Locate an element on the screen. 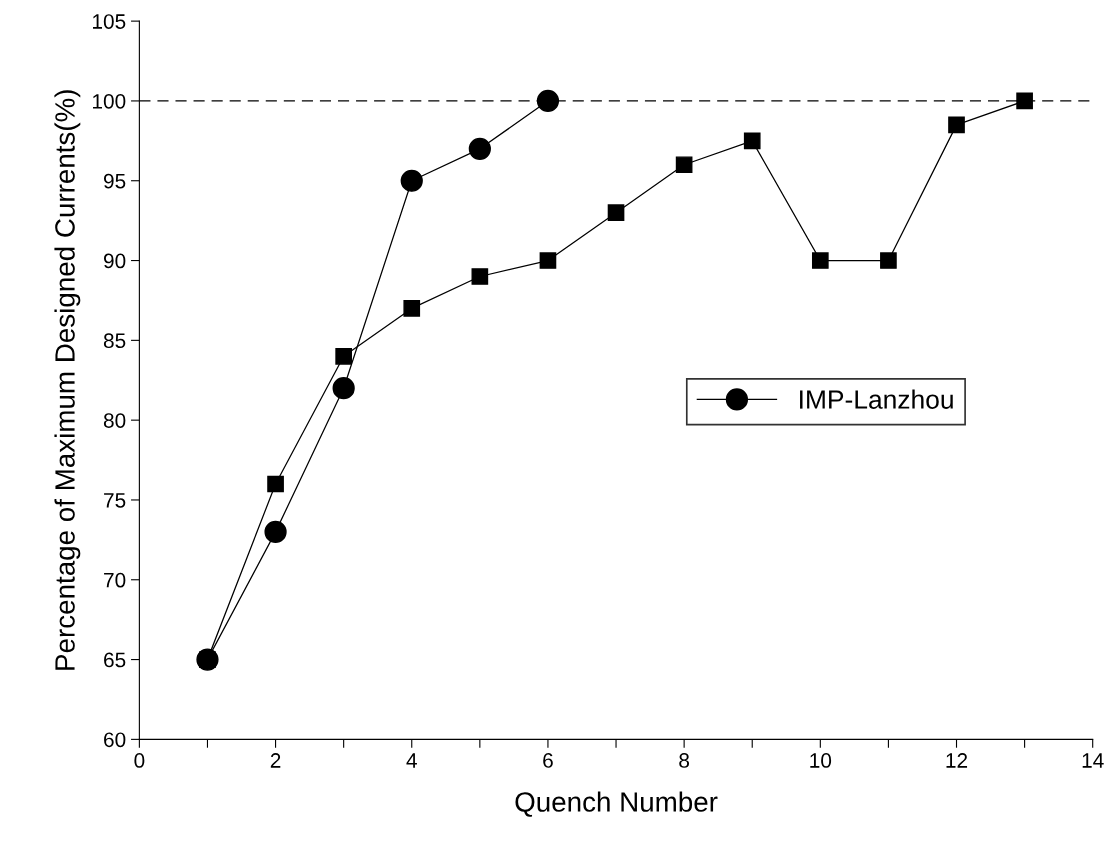  x-tick-label: 14 is located at coordinates (1093, 760).